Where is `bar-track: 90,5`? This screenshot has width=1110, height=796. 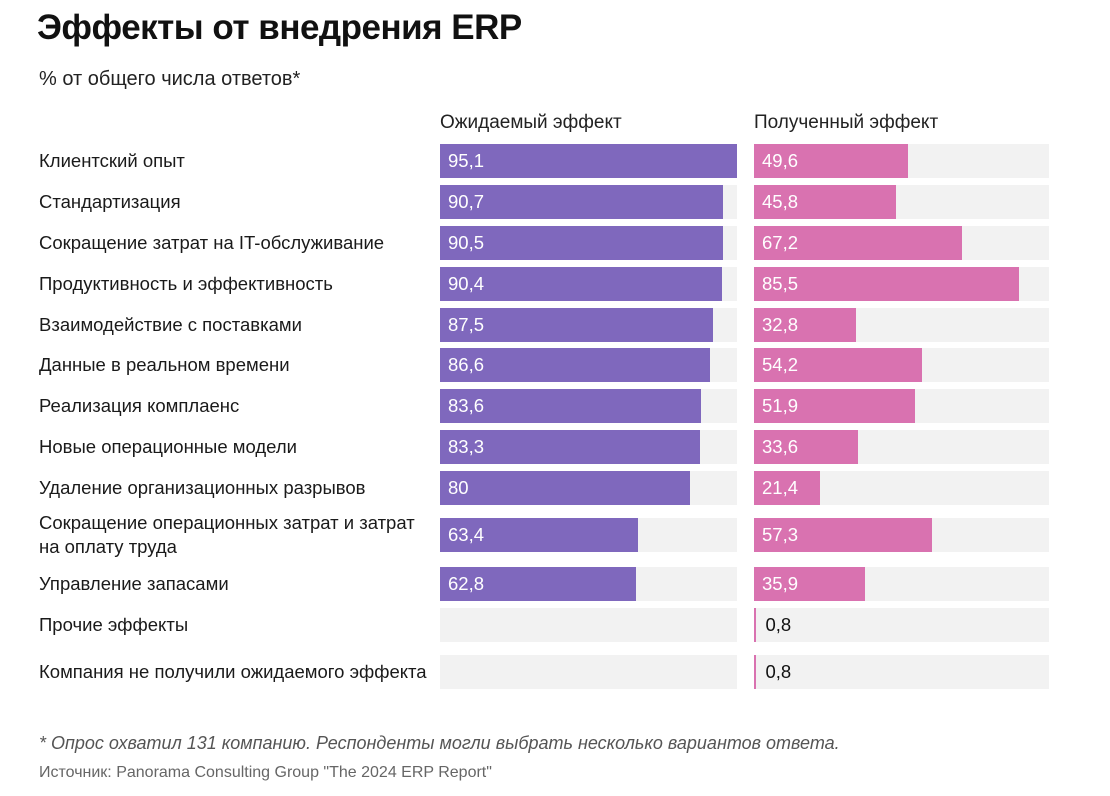
bar-track: 90,5 is located at coordinates (588, 243).